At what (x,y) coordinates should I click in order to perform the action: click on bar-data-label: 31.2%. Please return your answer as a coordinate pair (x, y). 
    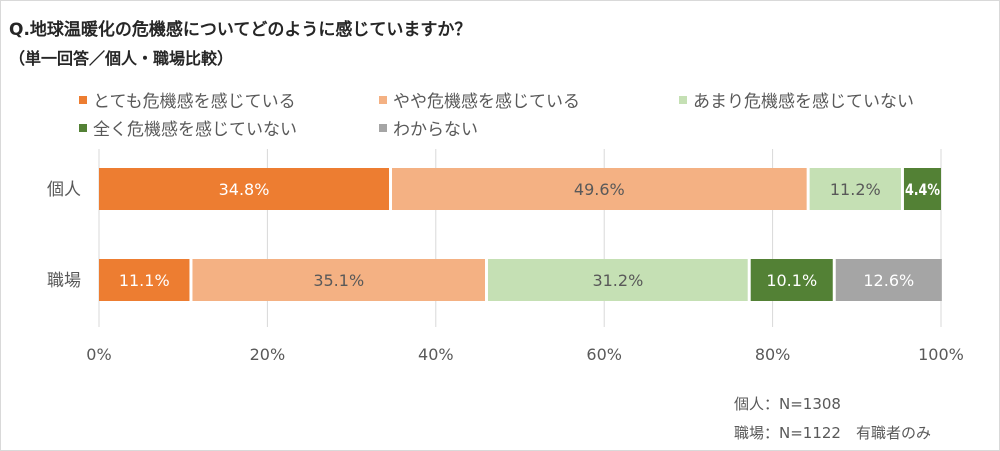
    Looking at the image, I should click on (617, 280).